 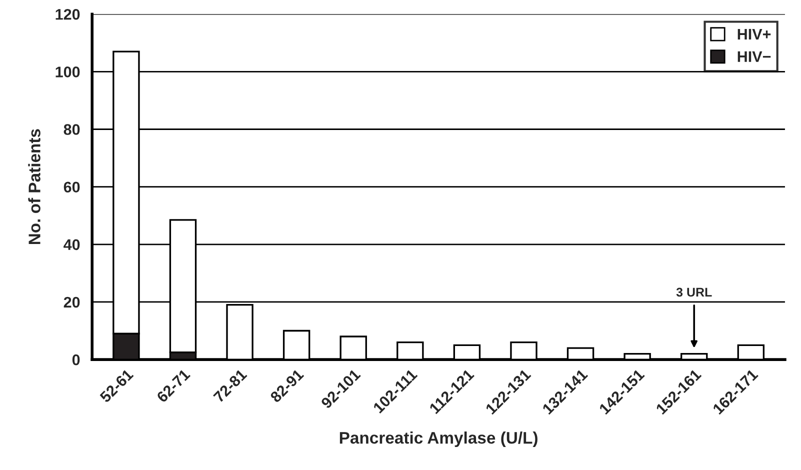 I want to click on y-tick-label: 100, so click(x=68, y=72).